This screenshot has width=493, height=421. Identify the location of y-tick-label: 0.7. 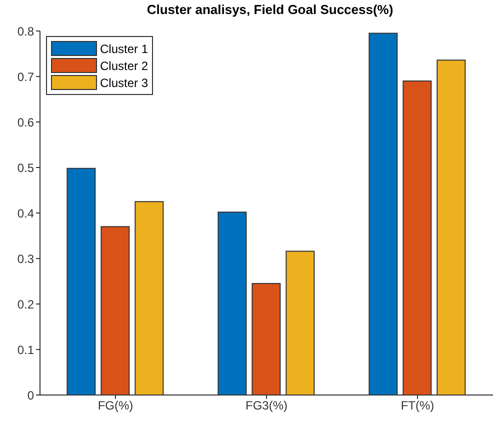
(25, 77).